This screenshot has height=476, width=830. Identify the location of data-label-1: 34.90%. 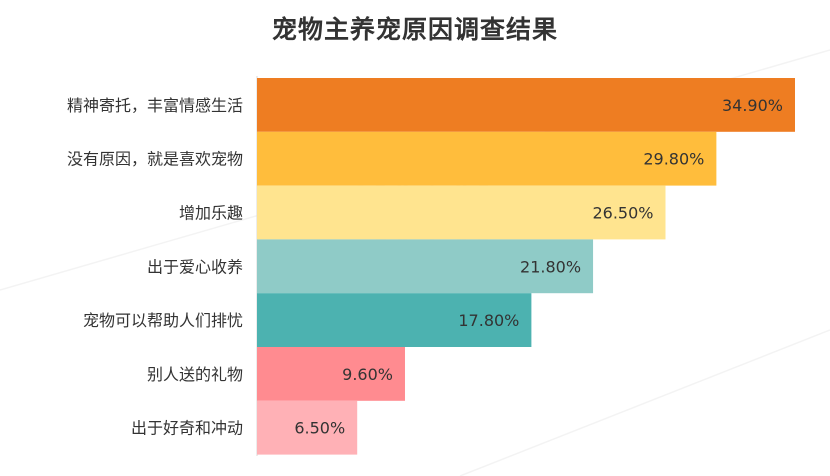
(752, 105).